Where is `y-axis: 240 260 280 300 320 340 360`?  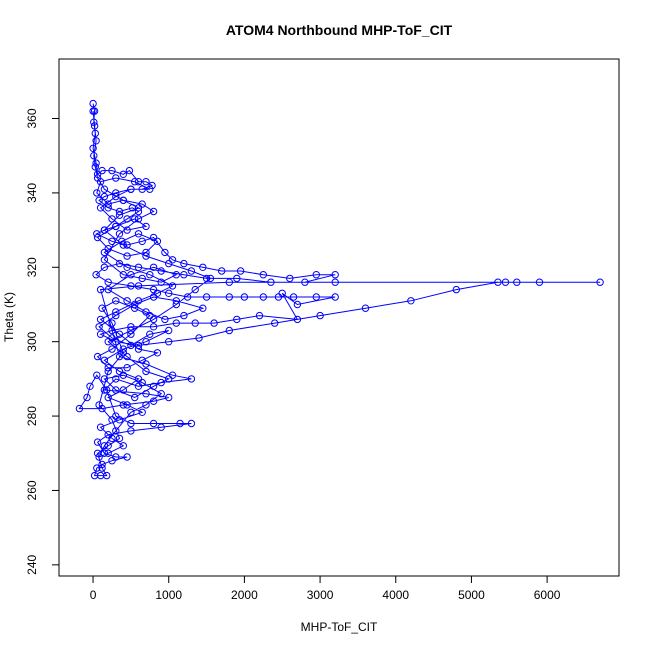
y-axis: 240 260 280 300 320 340 360 is located at coordinates (42, 341).